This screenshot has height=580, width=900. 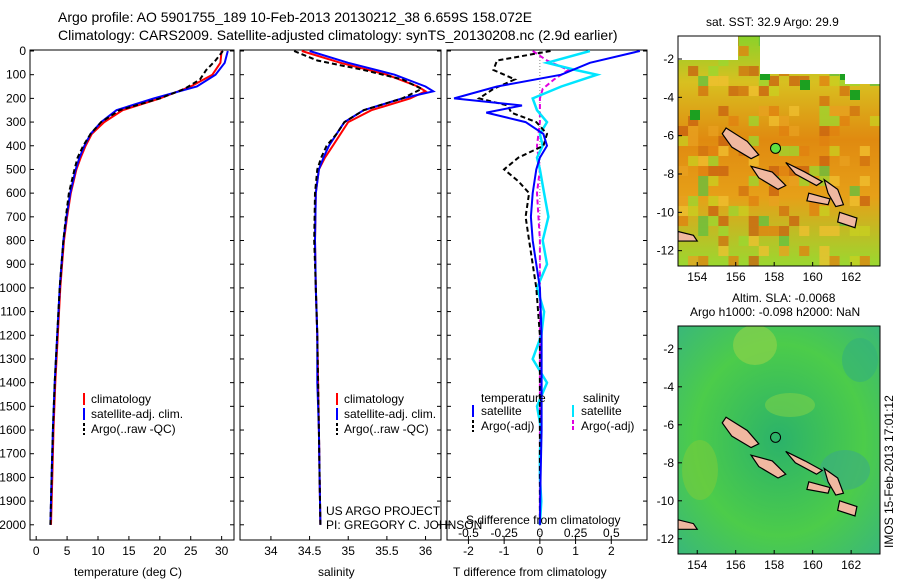 What do you see at coordinates (611, 533) in the screenshot?
I see `x-tick-label: 0.5` at bounding box center [611, 533].